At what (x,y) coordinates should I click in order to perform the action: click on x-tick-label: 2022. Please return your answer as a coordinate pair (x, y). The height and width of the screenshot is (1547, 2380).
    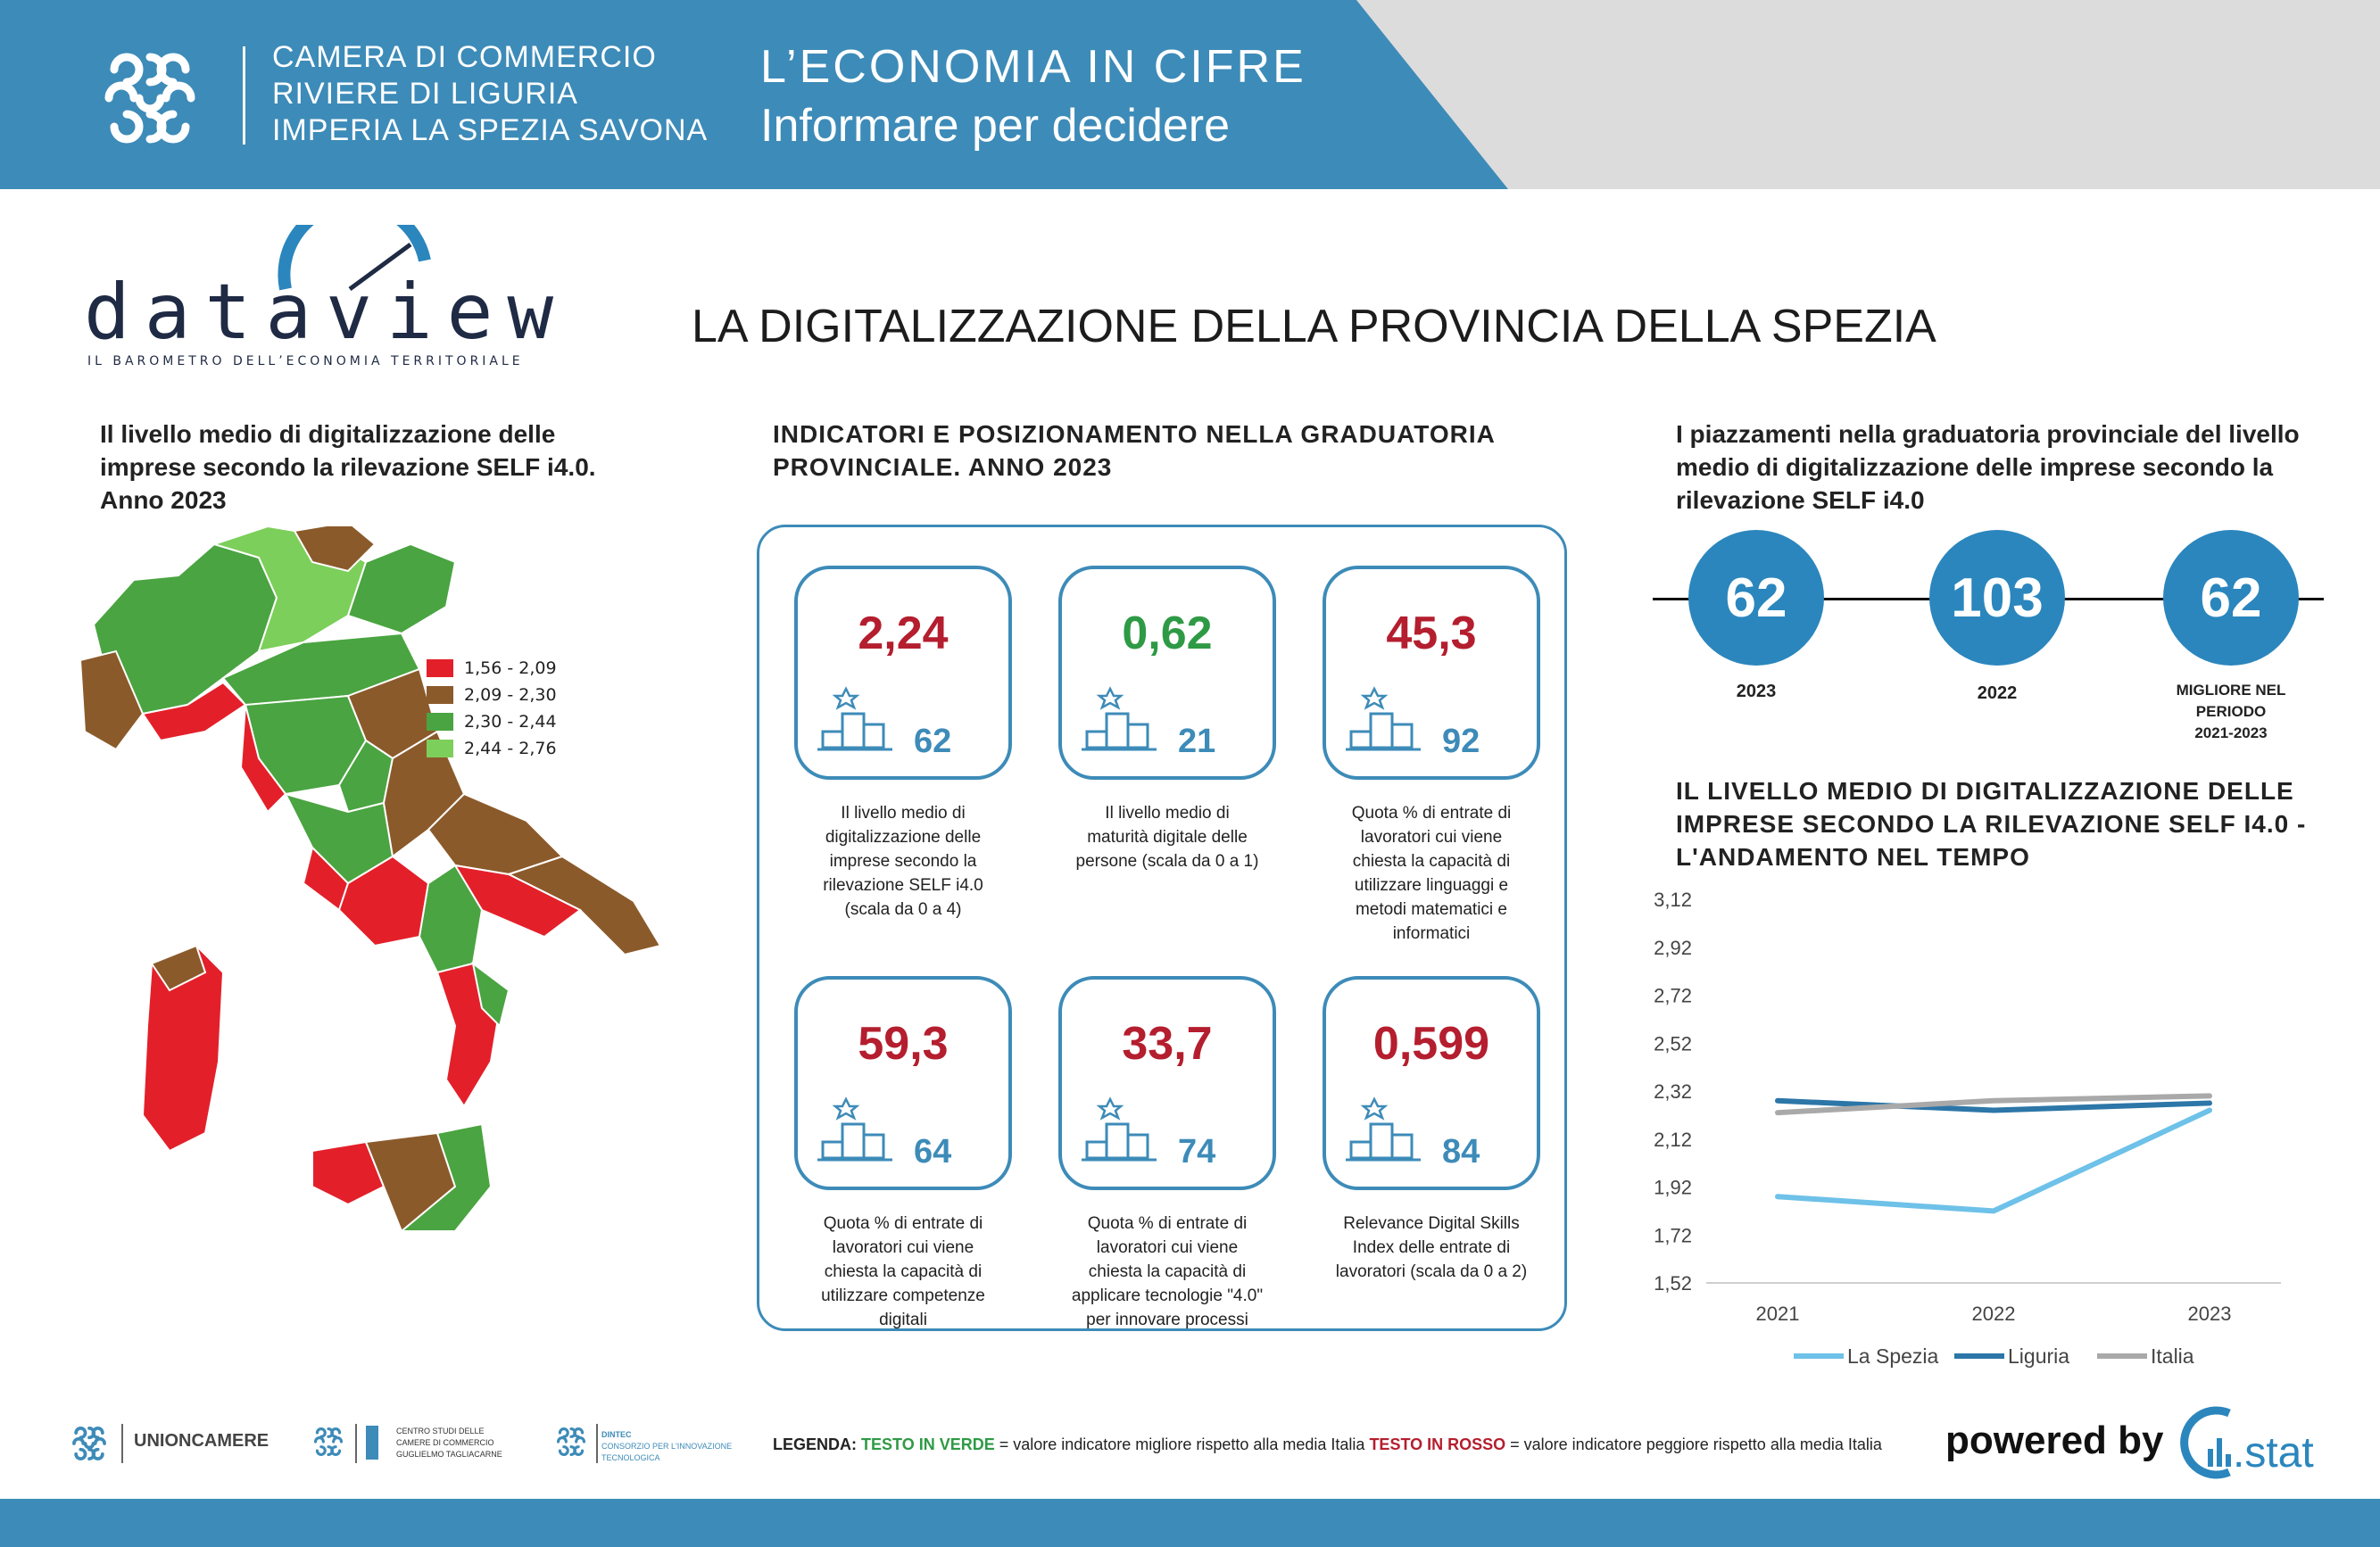
    Looking at the image, I should click on (1994, 1314).